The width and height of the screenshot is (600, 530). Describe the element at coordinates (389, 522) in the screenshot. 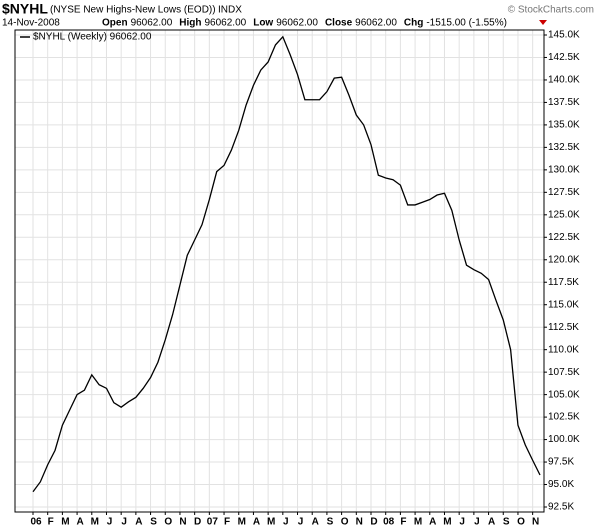

I see `x-tick-label: 08` at that location.